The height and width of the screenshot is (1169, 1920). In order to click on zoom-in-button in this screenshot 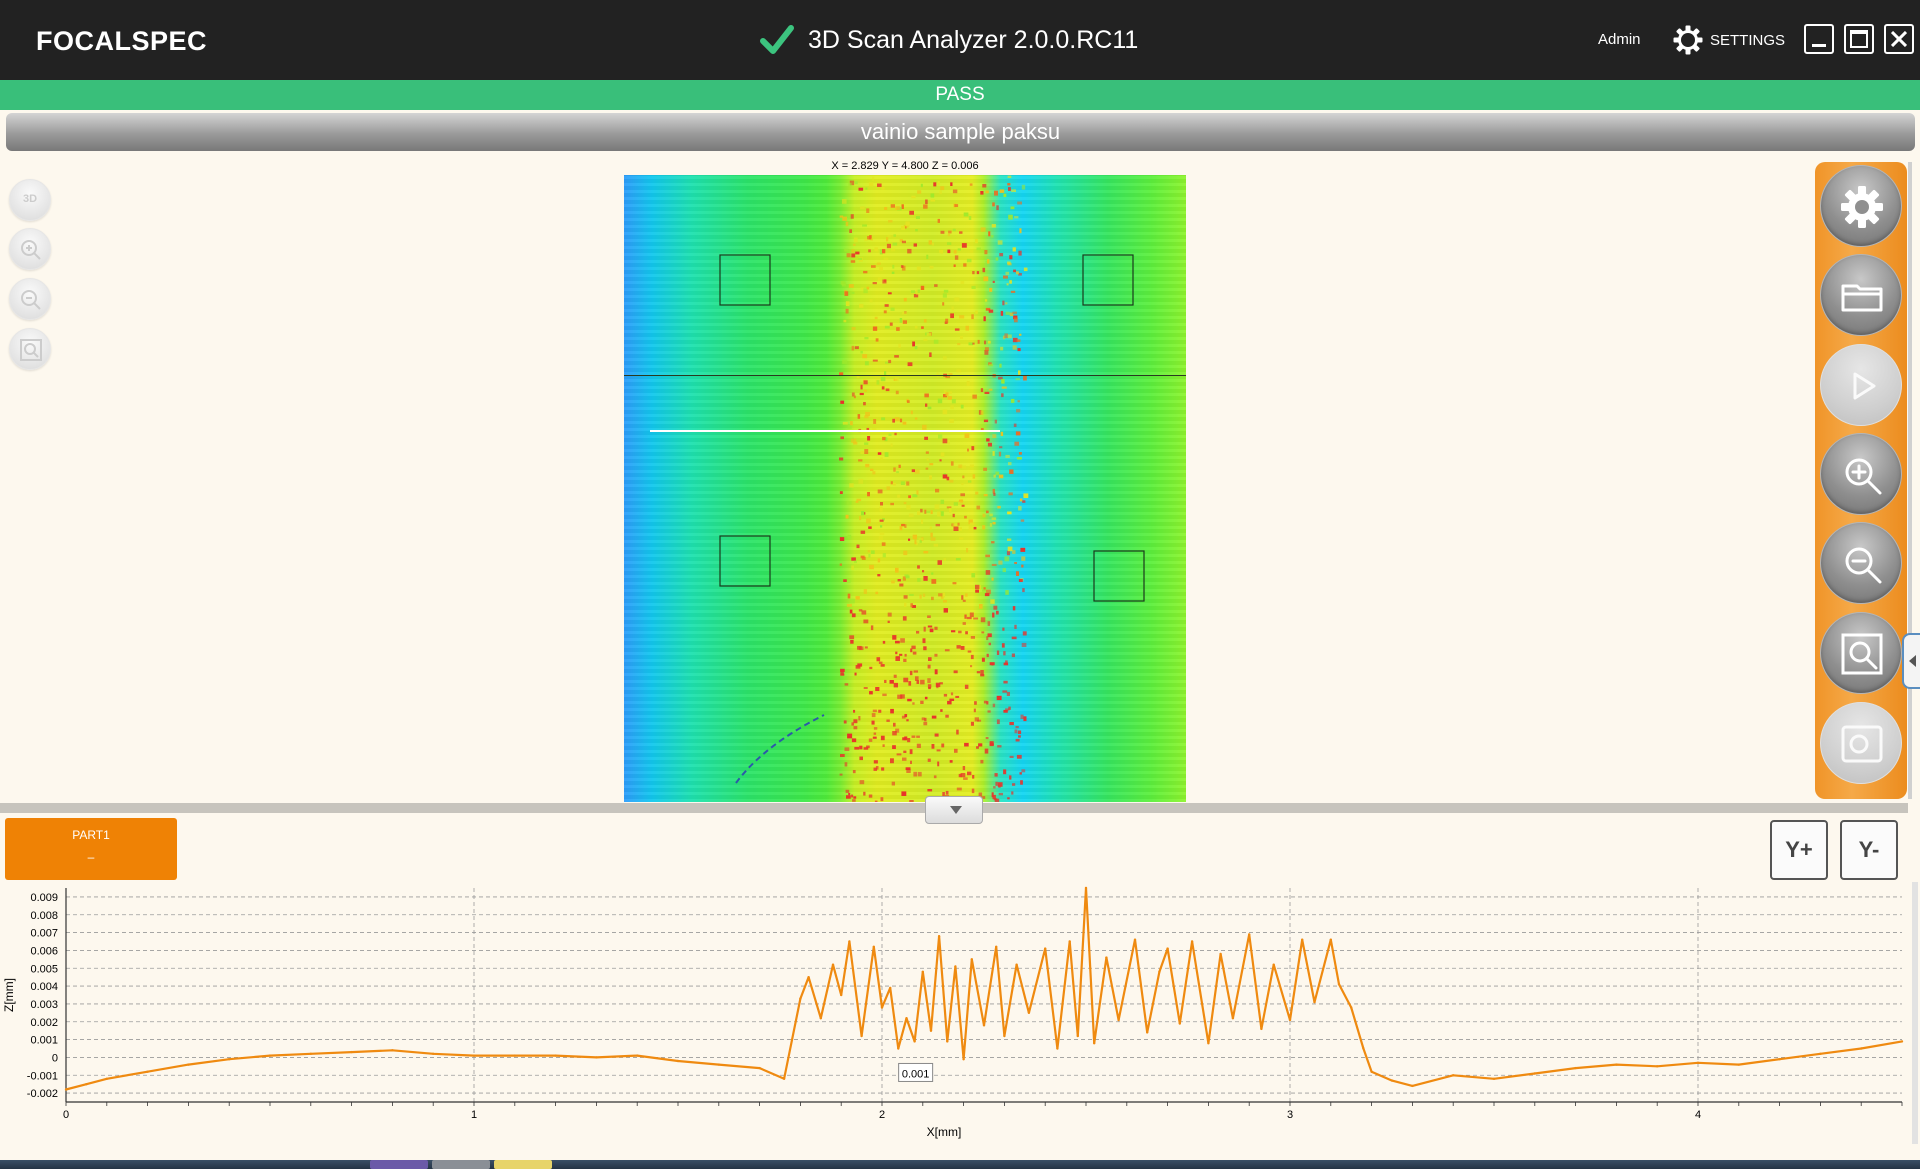, I will do `click(1861, 474)`.